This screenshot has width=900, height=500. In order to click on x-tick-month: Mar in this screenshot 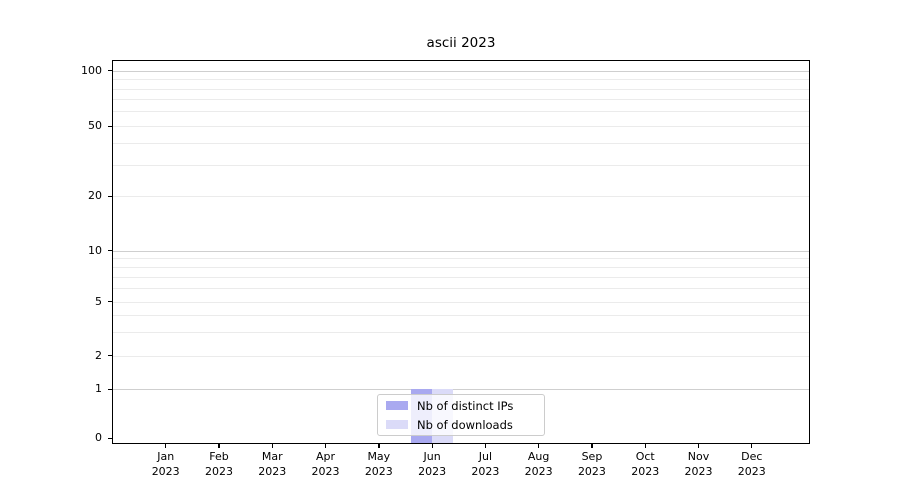, I will do `click(272, 456)`.